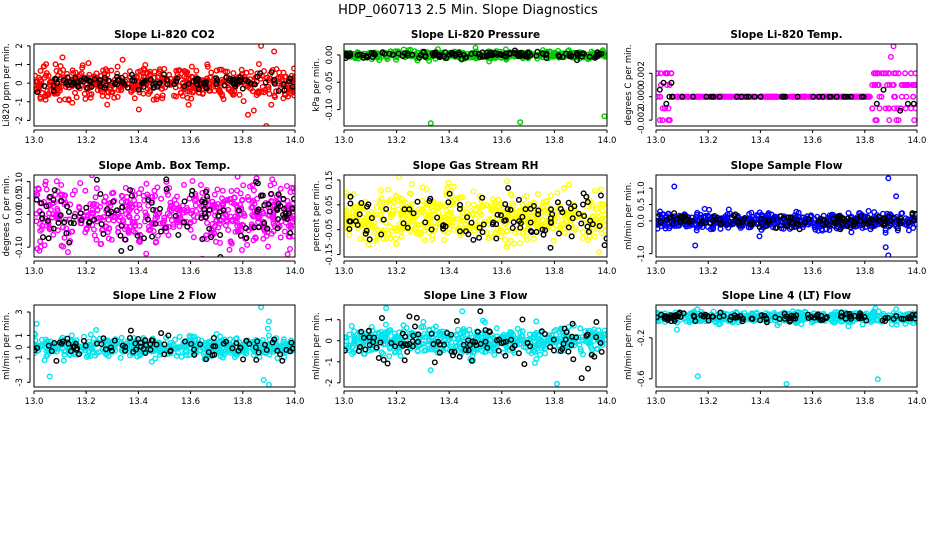 This screenshot has height=540, width=936. Describe the element at coordinates (449, 272) in the screenshot. I see `x-tick-label: 13.4` at that location.